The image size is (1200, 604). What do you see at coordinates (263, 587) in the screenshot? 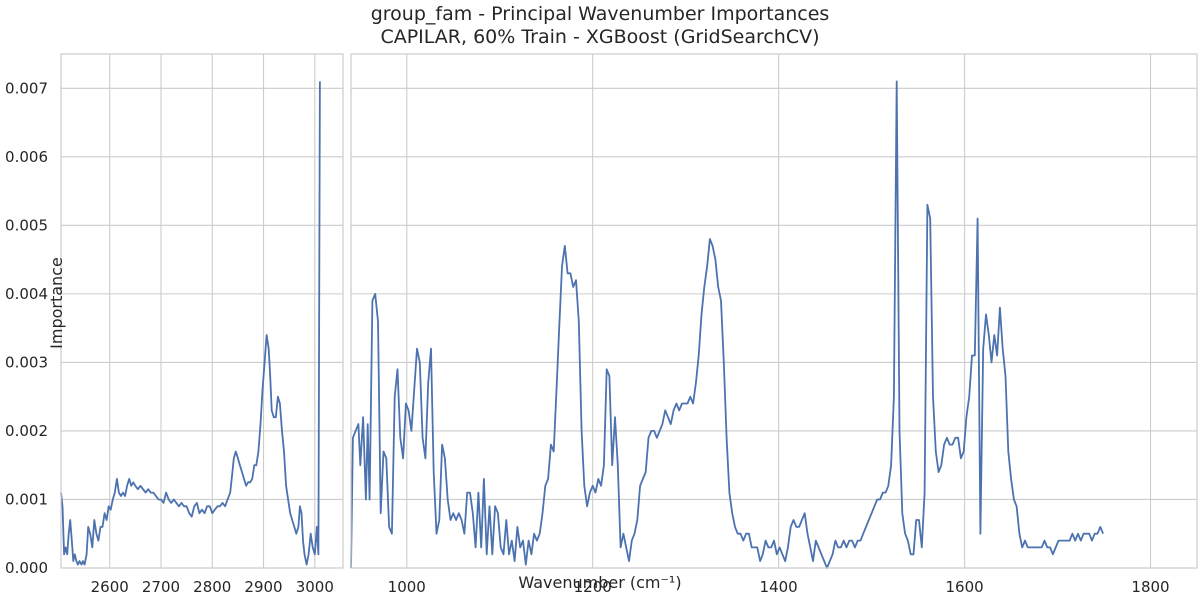
I see `x-tick-label: 2900` at bounding box center [263, 587].